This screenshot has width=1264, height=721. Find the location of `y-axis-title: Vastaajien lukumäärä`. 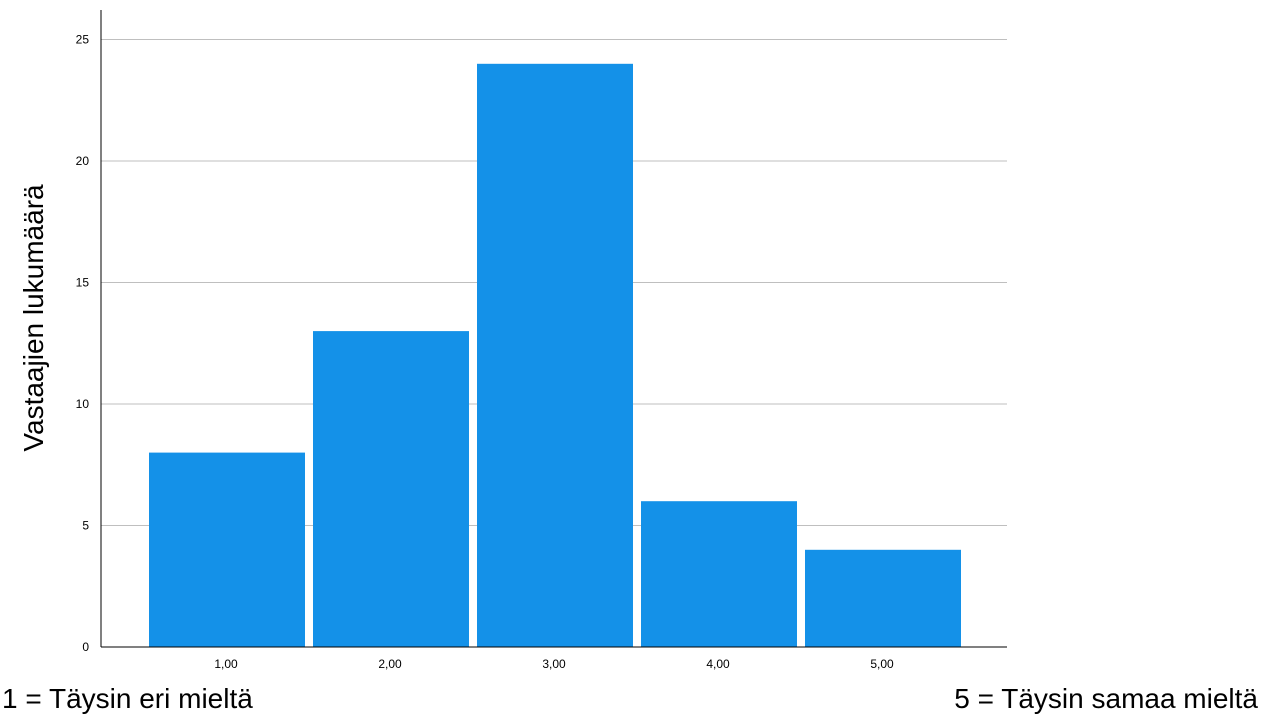

y-axis-title: Vastaajien lukumäärä is located at coordinates (33, 318).